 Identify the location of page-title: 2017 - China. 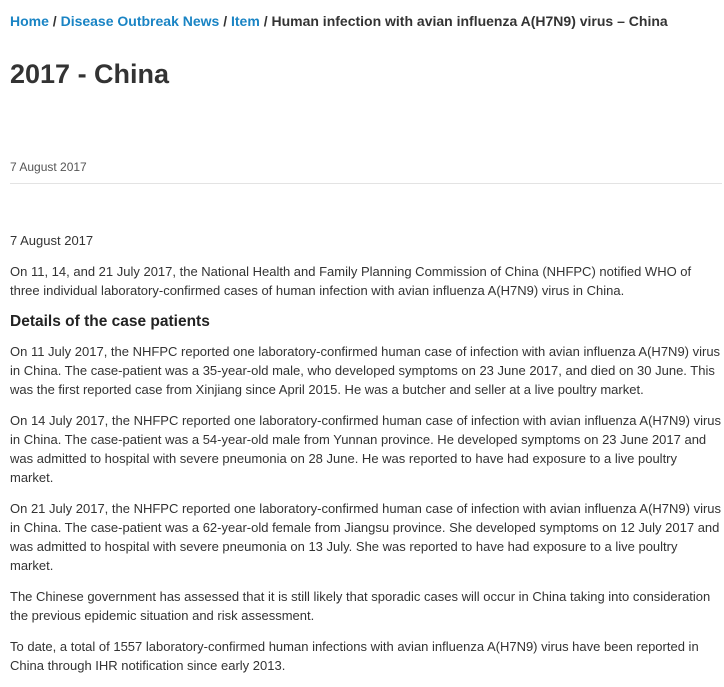
(90, 74).